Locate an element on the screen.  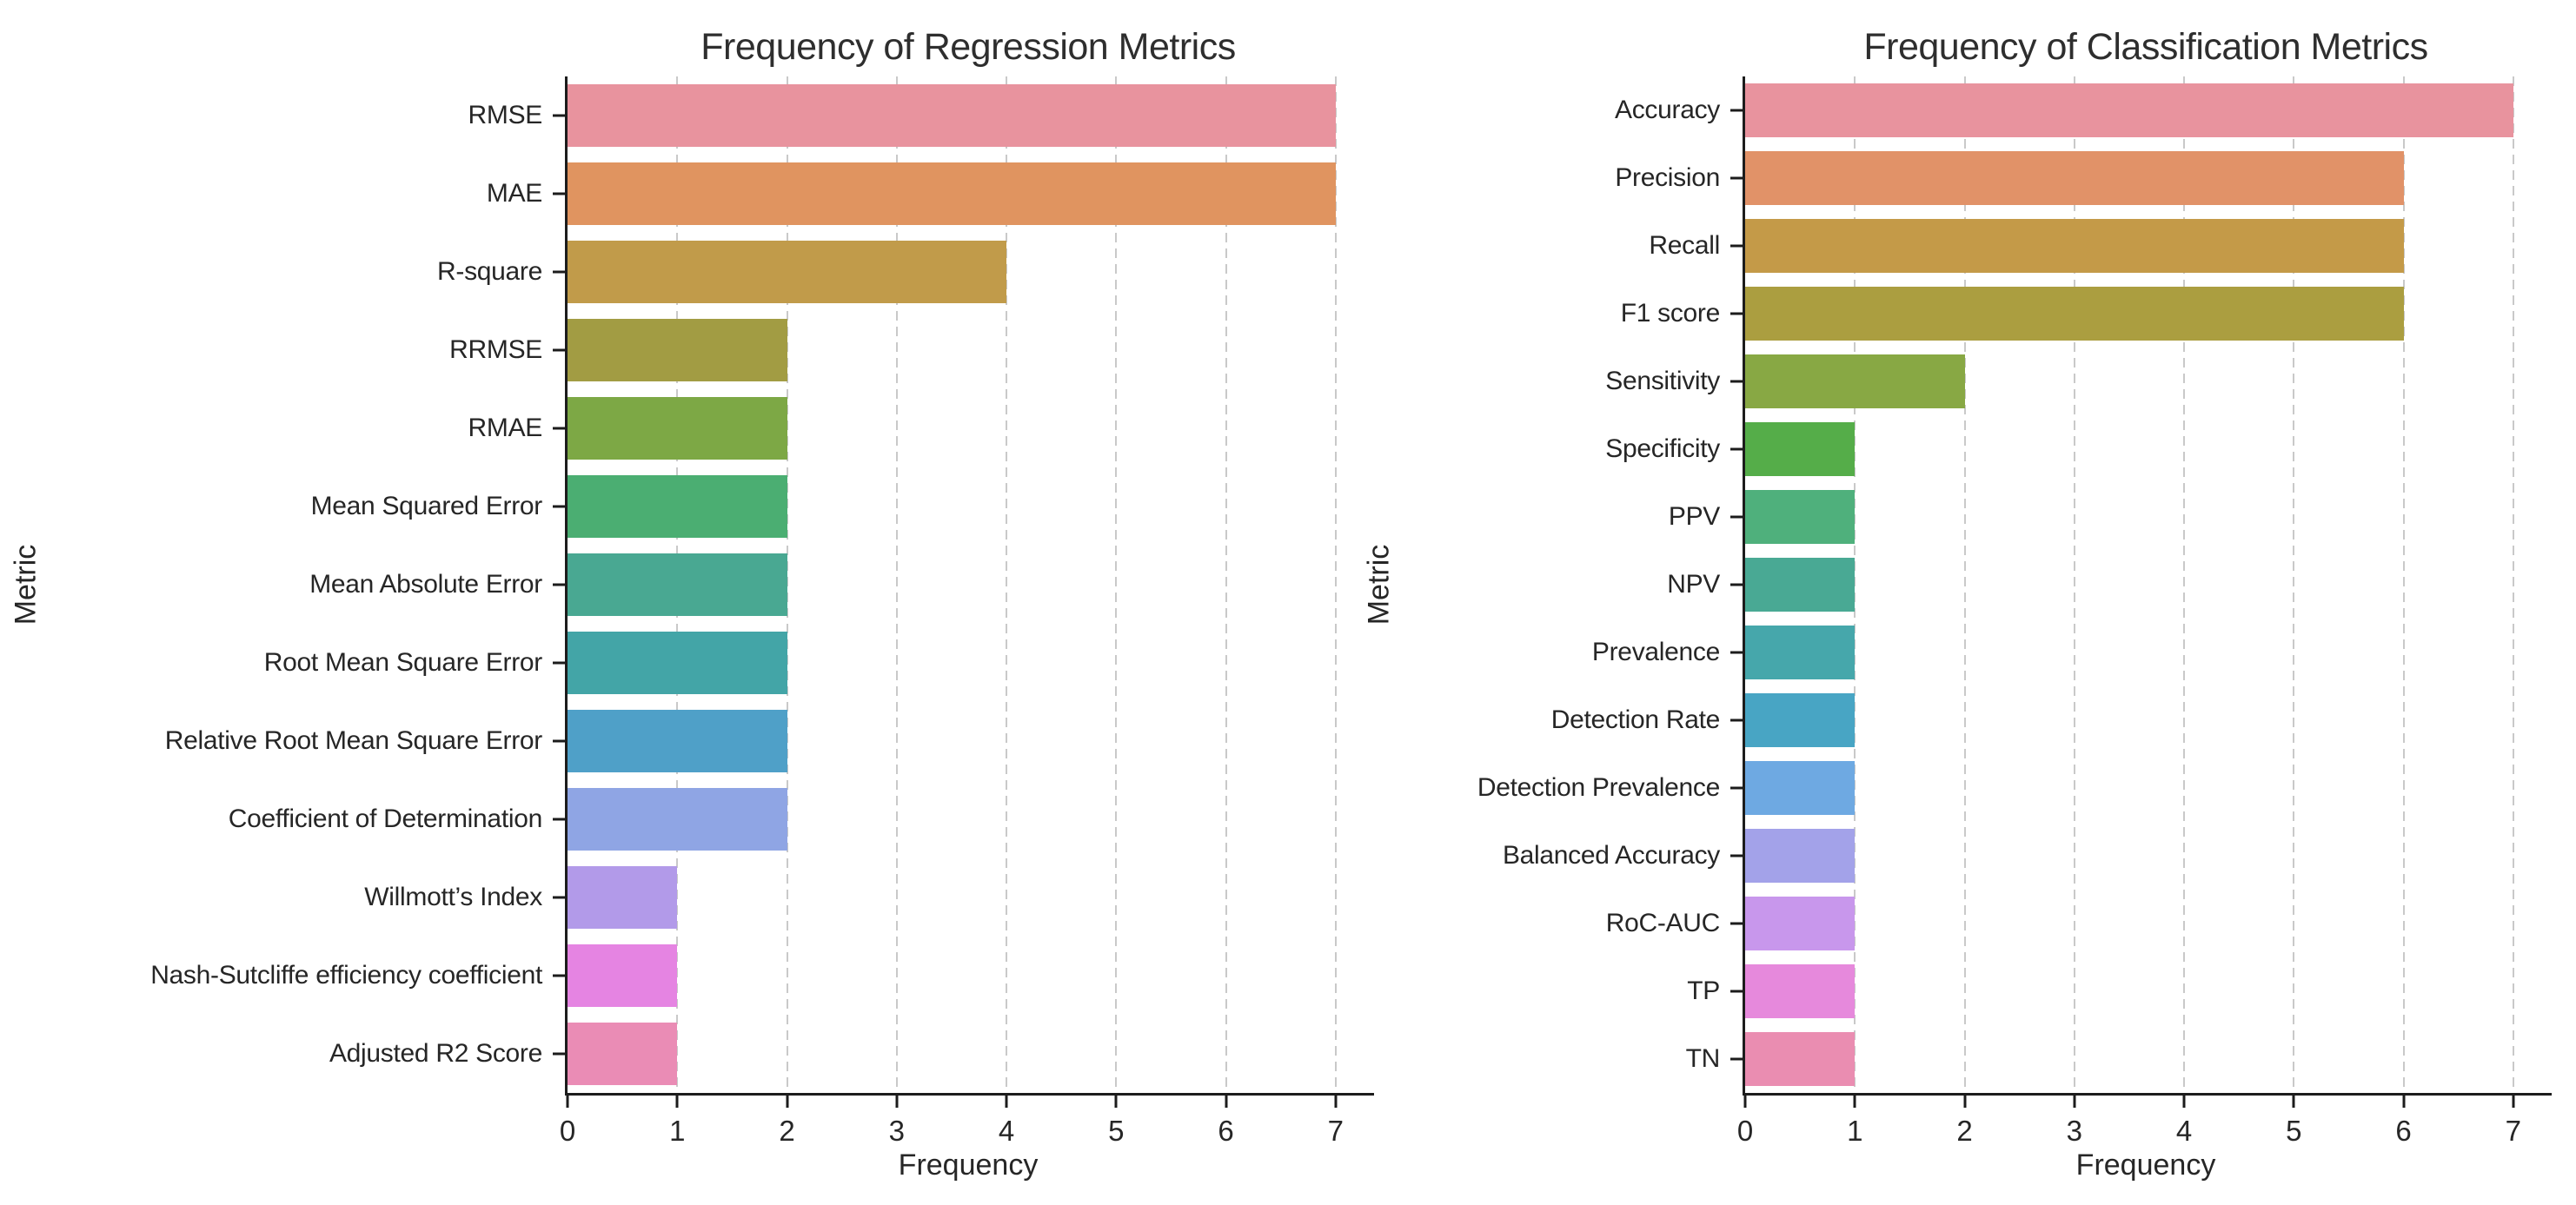
gridline-x6 is located at coordinates (2403, 584).